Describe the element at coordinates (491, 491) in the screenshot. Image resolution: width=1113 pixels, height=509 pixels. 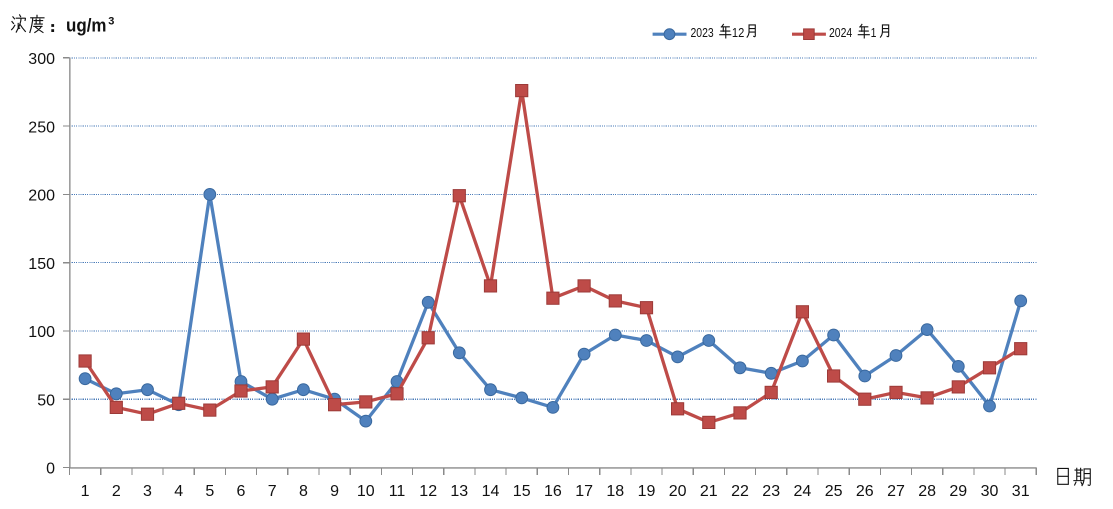
I see `svg-text: 14` at that location.